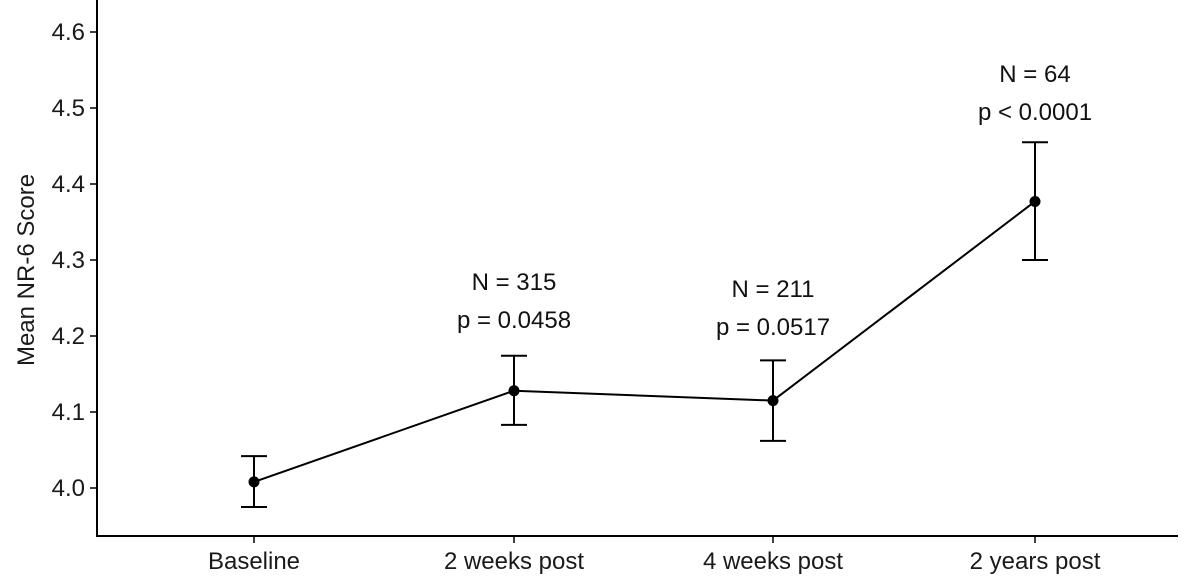 This screenshot has width=1200, height=582. Describe the element at coordinates (773, 327) in the screenshot. I see `annotation-p: p = 0.0517` at that location.